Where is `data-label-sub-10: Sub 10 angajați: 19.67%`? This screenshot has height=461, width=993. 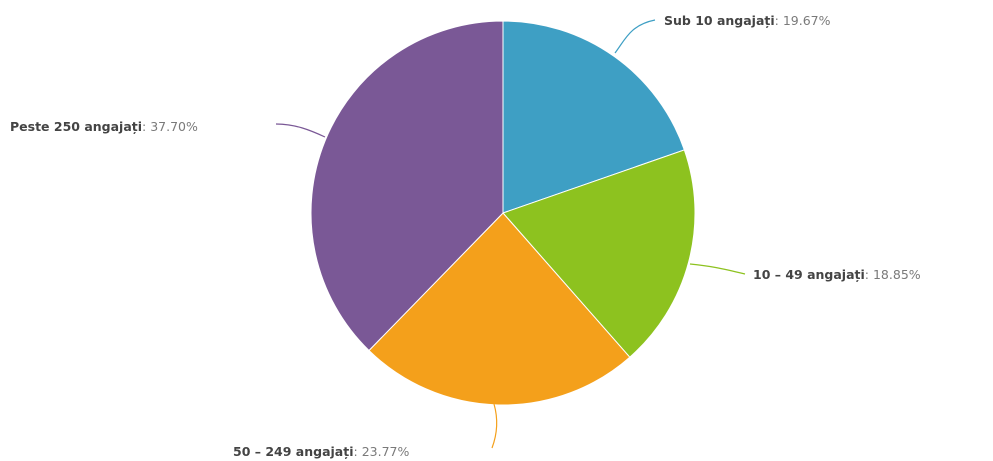 data-label-sub-10: Sub 10 angajați: 19.67% is located at coordinates (747, 20).